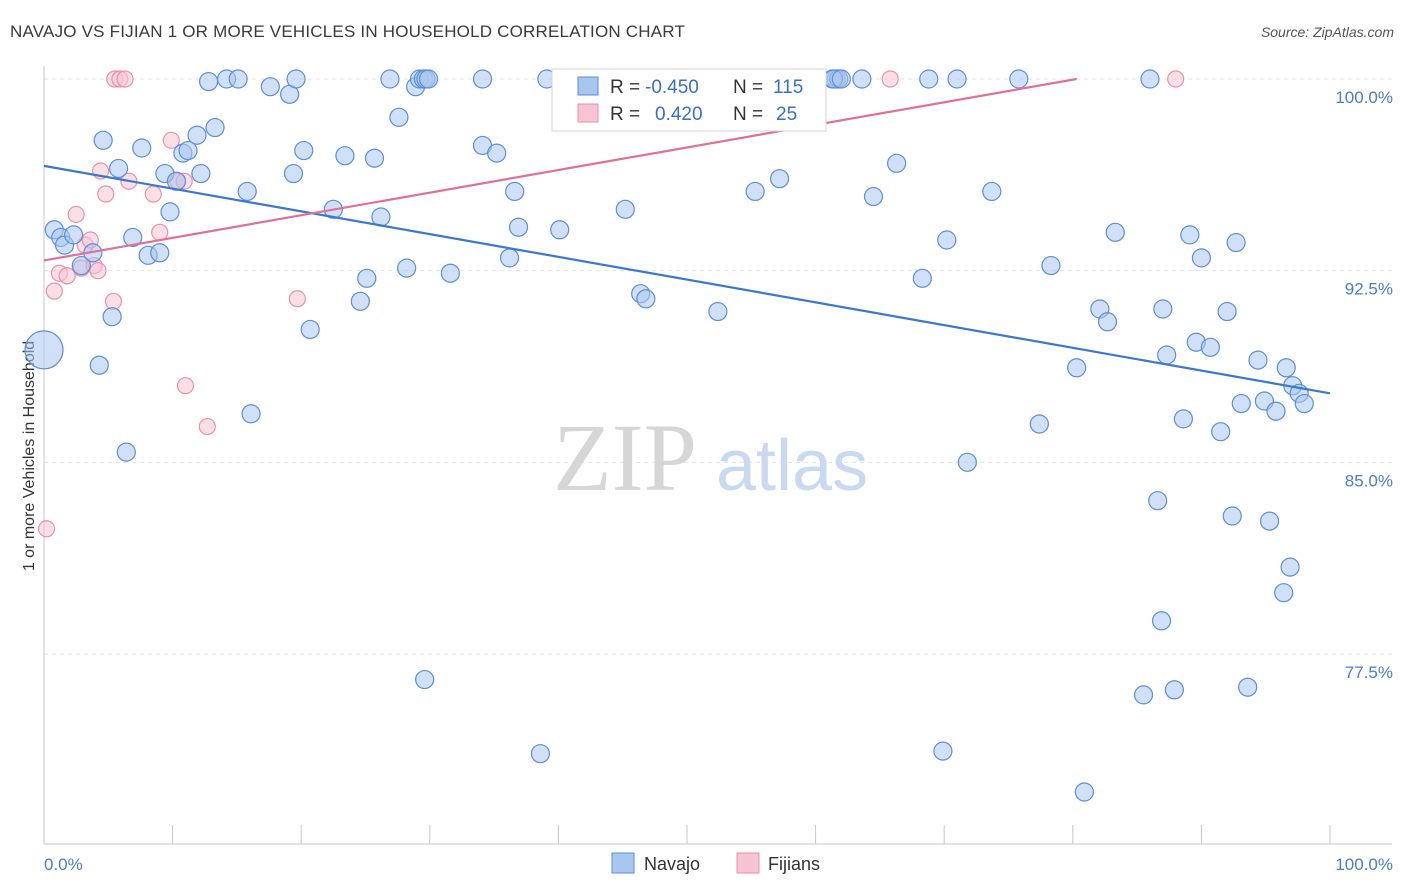 The height and width of the screenshot is (892, 1406). Describe the element at coordinates (786, 114) in the screenshot. I see `fijian-n-value: 25` at that location.